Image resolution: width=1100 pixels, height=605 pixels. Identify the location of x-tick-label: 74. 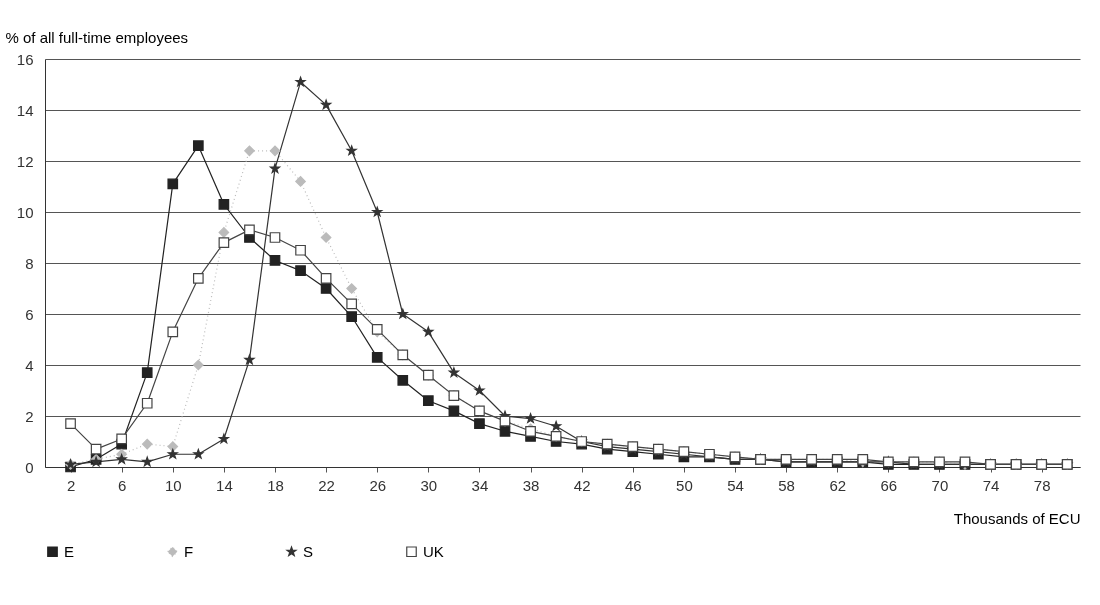
(991, 485).